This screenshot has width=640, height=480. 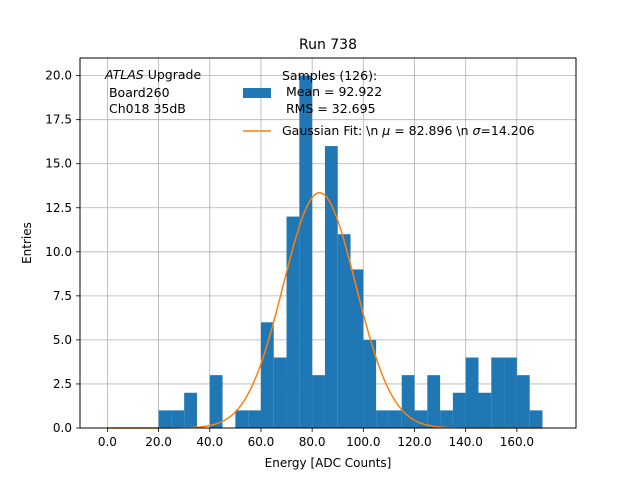 What do you see at coordinates (27, 243) in the screenshot?
I see `y-axis-label: Entries` at bounding box center [27, 243].